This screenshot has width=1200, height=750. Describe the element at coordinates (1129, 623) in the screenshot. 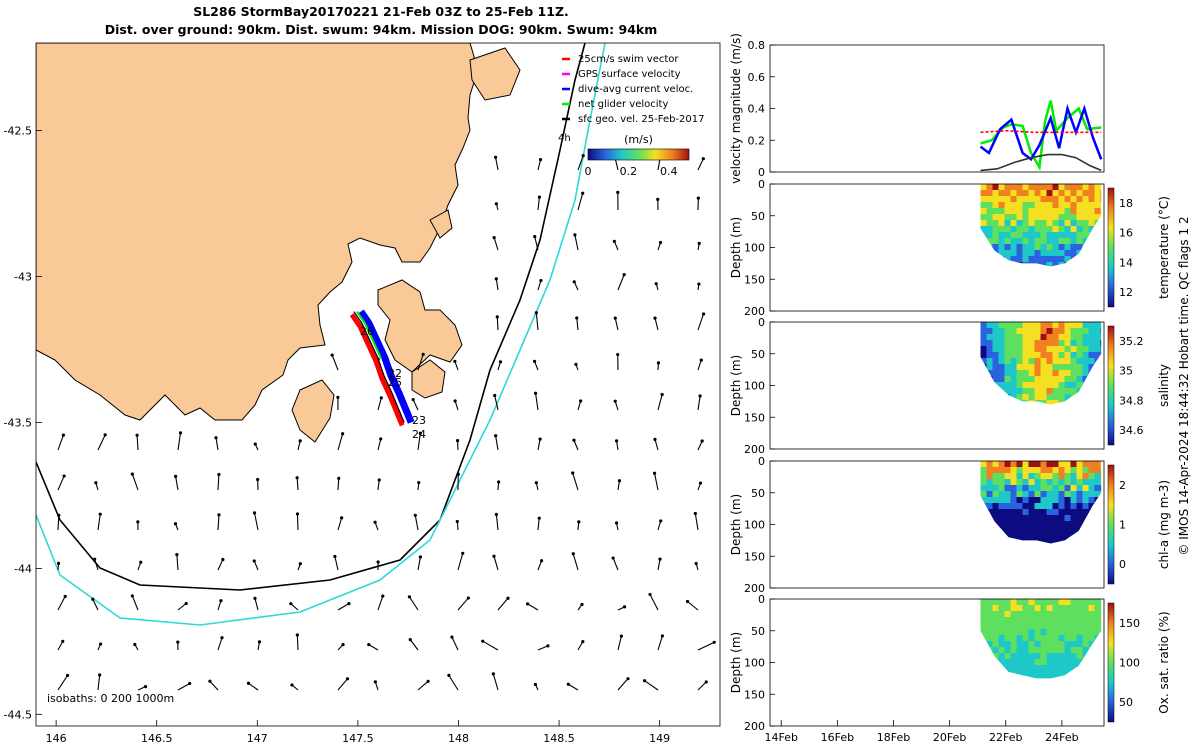

I see `colorbar-tick-label: 150` at that location.